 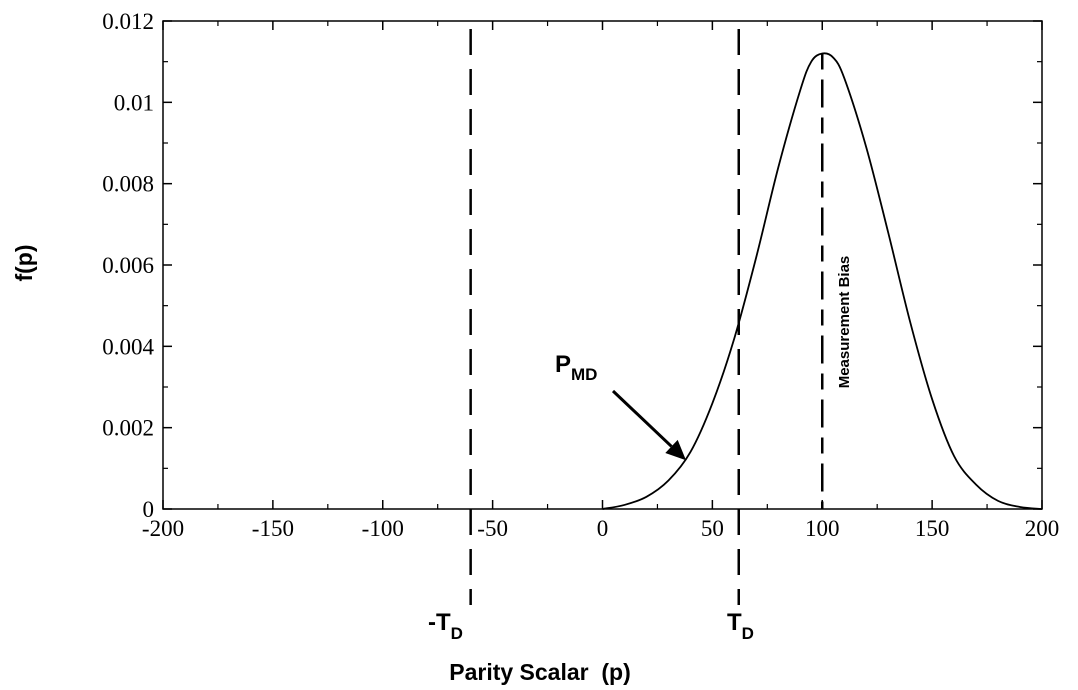 What do you see at coordinates (134, 102) in the screenshot?
I see `y-tick-label: 0.01` at bounding box center [134, 102].